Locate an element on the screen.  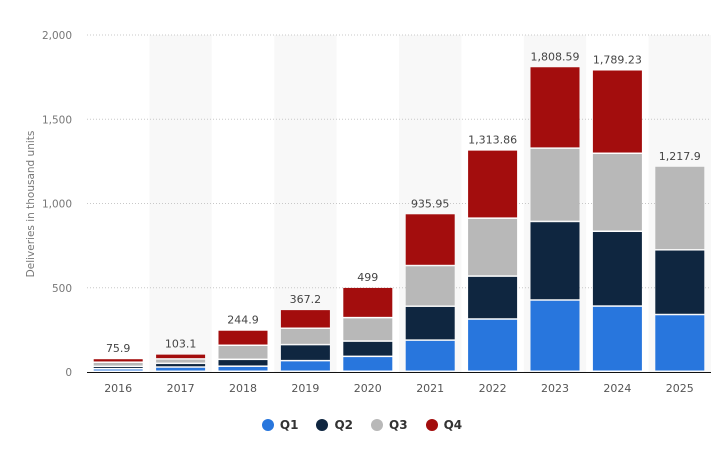
bar-segment-q1-2025 is located at coordinates (680, 343).